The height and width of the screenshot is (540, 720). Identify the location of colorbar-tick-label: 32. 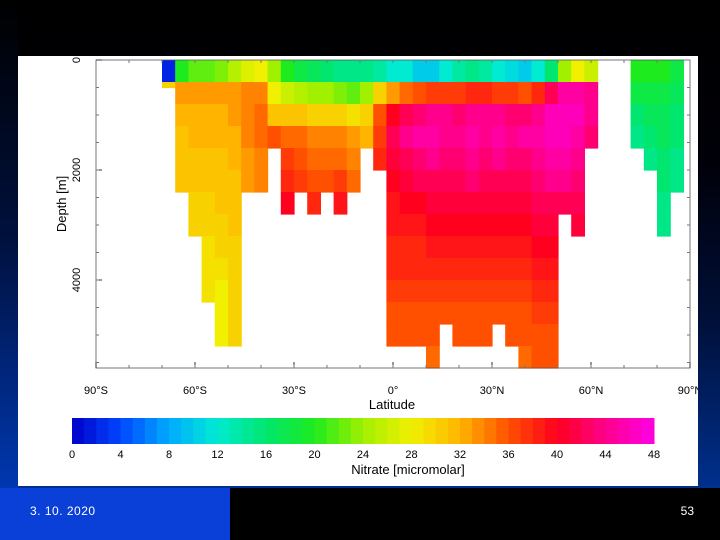
(460, 455).